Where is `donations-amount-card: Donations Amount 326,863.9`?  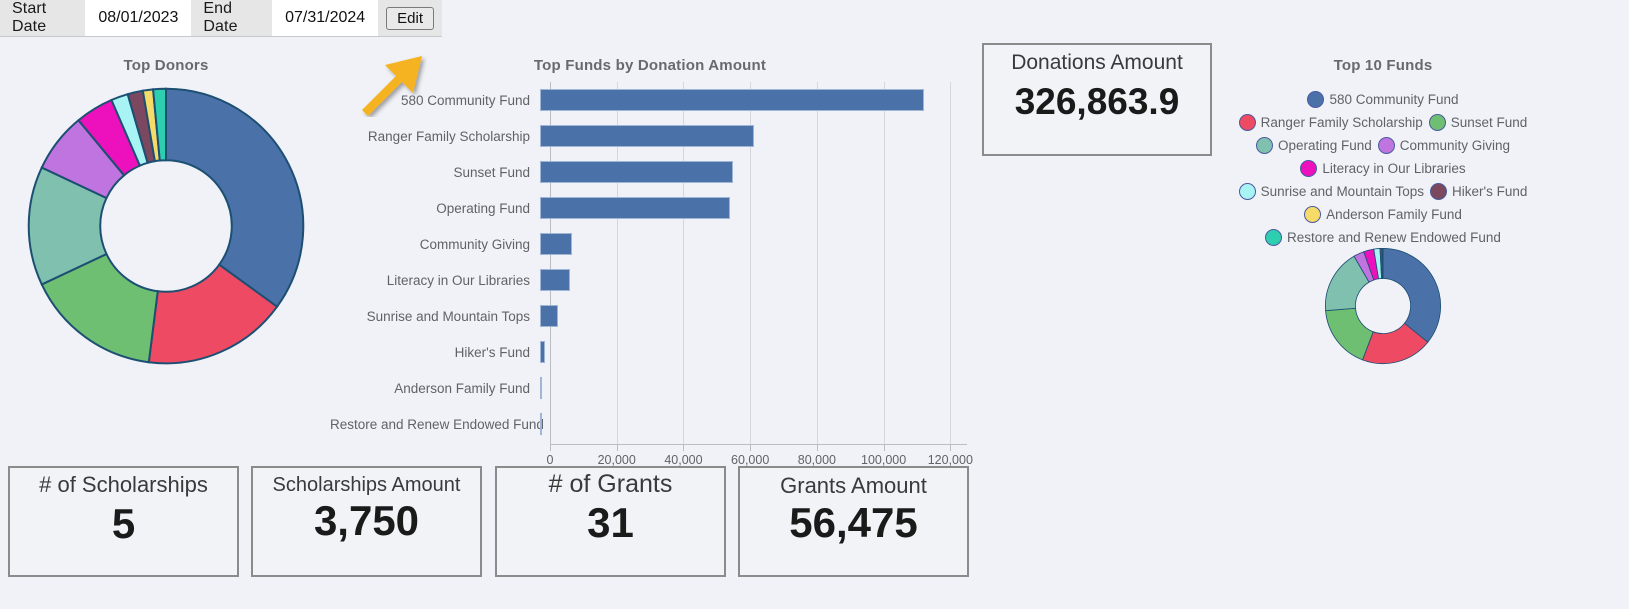
donations-amount-card: Donations Amount 326,863.9 is located at coordinates (1097, 99).